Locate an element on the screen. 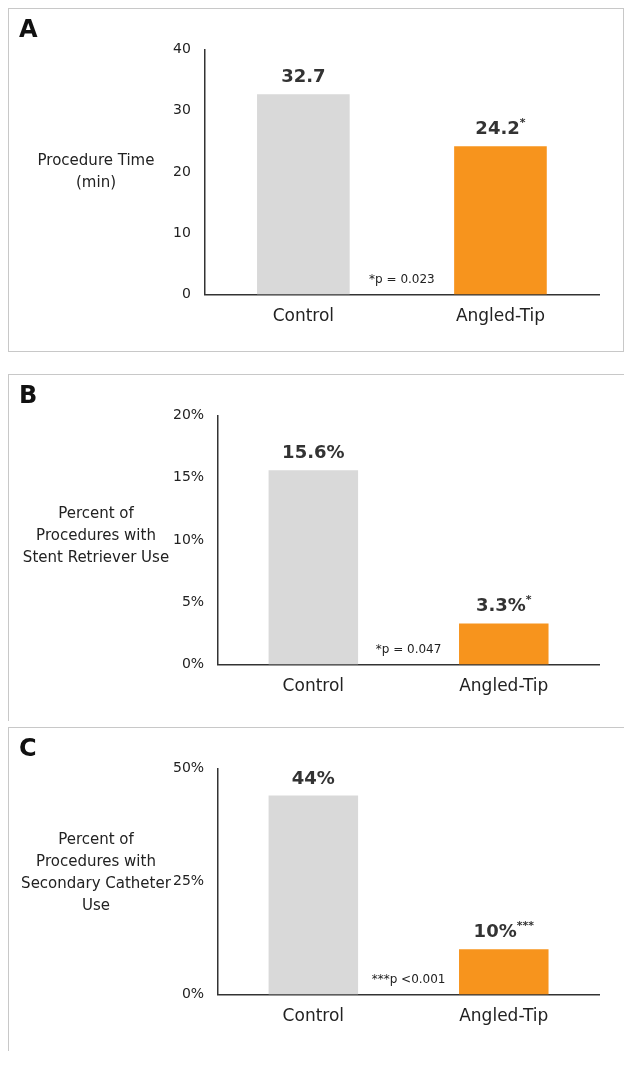 The height and width of the screenshot is (1078, 632). data-label: 3.3%* is located at coordinates (503, 604).